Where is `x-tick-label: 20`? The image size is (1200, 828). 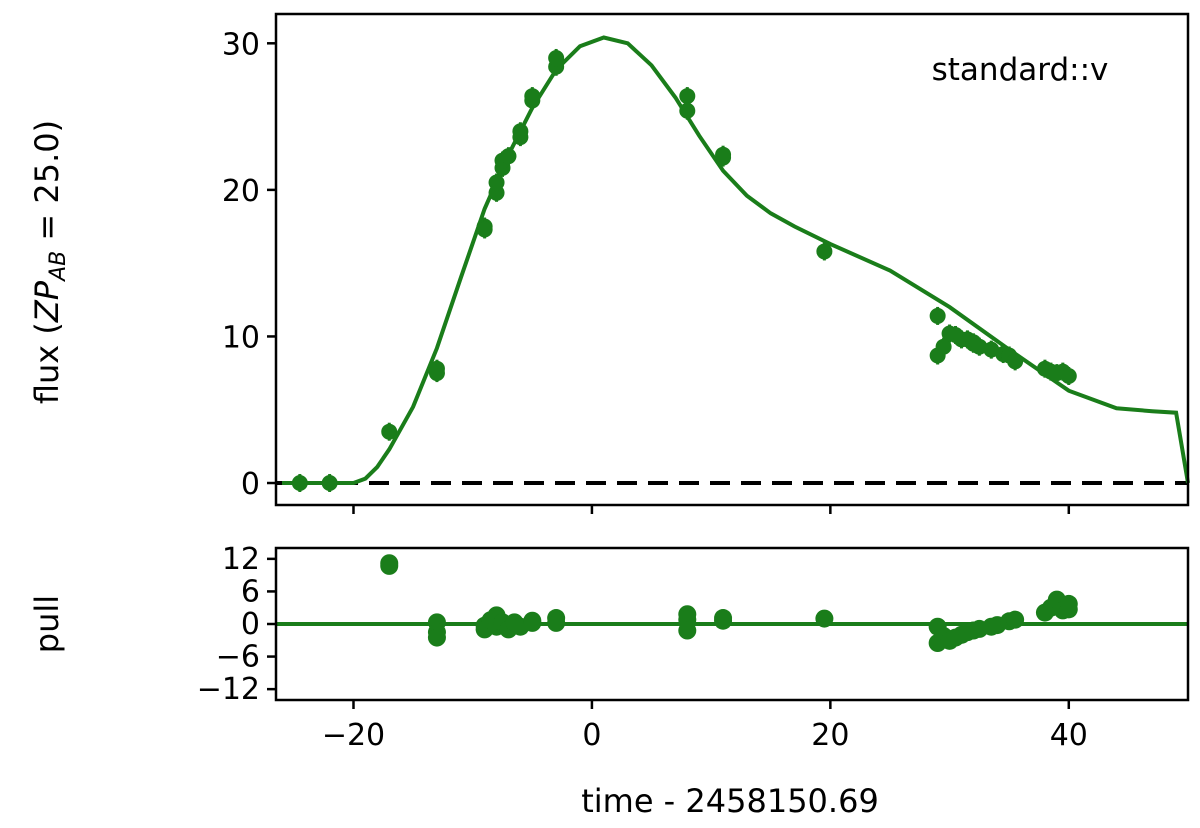 x-tick-label: 20 is located at coordinates (830, 735).